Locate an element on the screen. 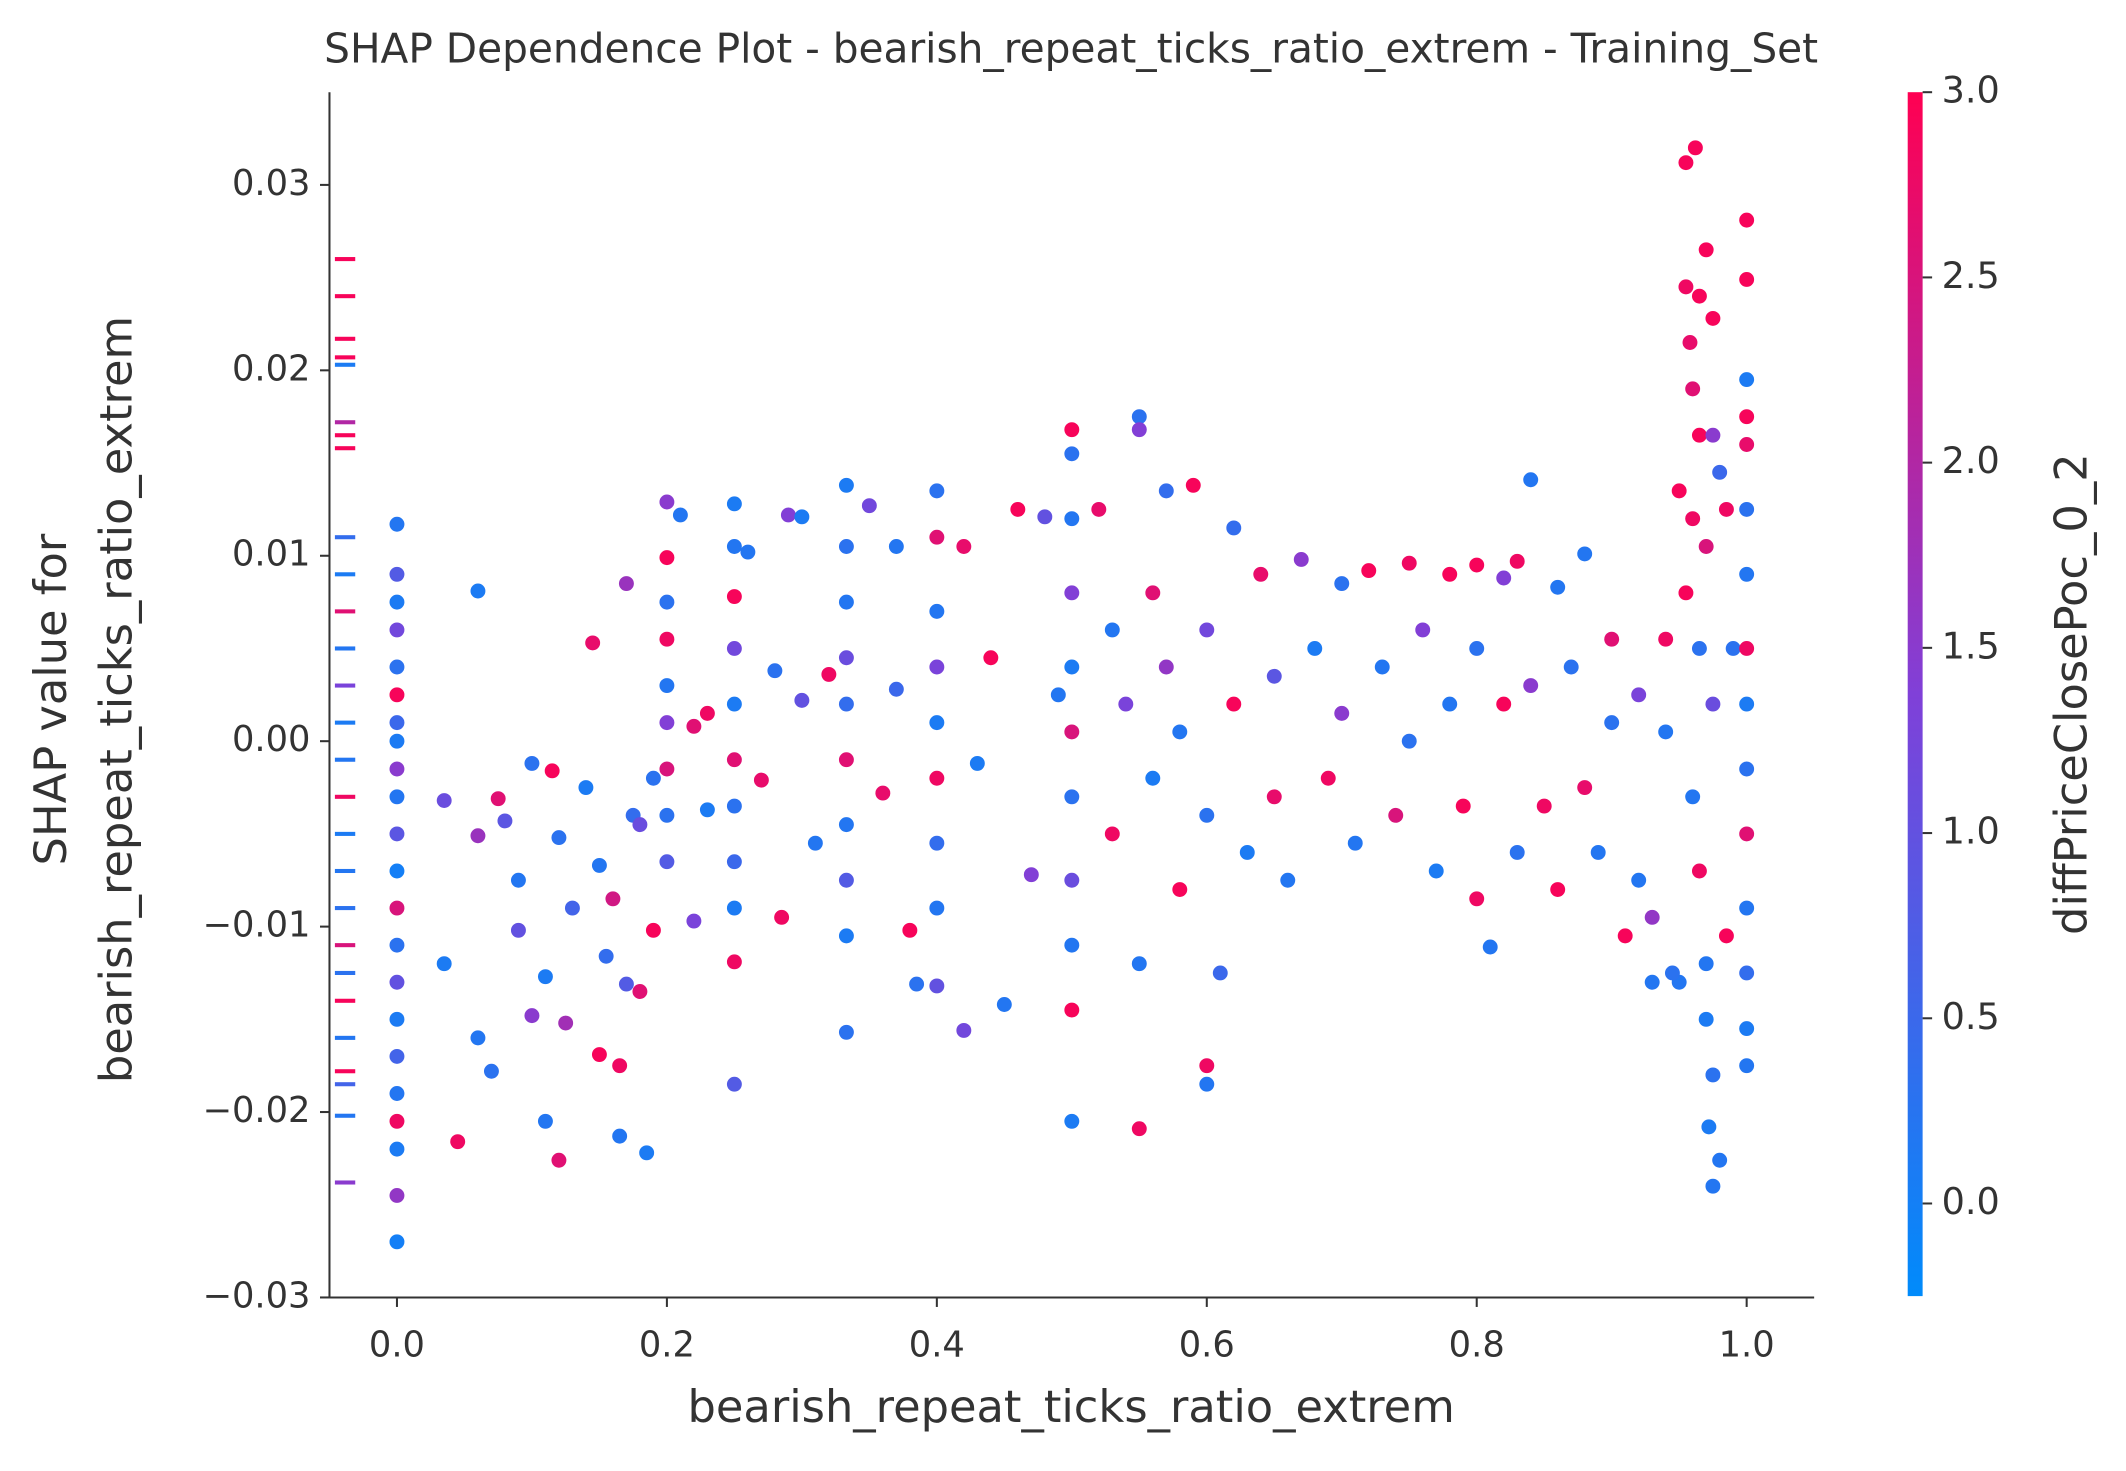  colorbar-tick-label: 0.0 is located at coordinates (1971, 1201).